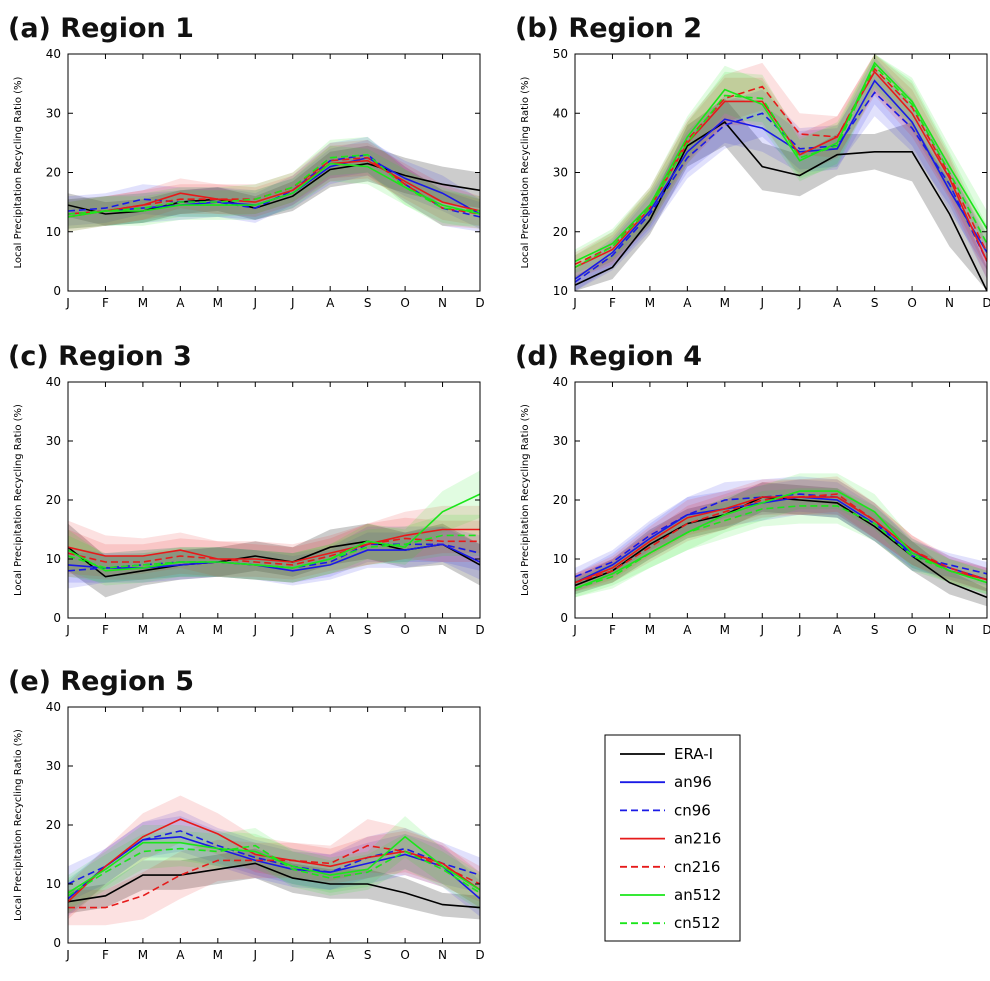  What do you see at coordinates (672, 838) in the screenshot?
I see `legend: ERA-I an96 cn96 an216 cn216 an512 cn512` at bounding box center [672, 838].